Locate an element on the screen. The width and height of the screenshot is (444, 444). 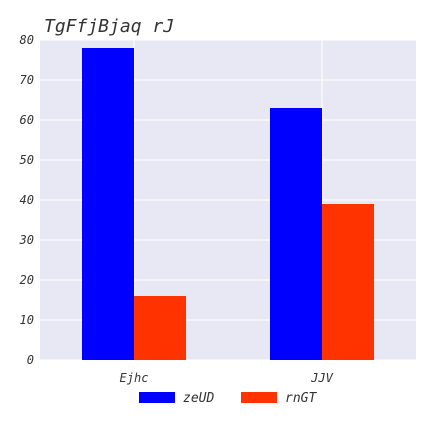
legend: zeUD rnGT is located at coordinates (228, 398).